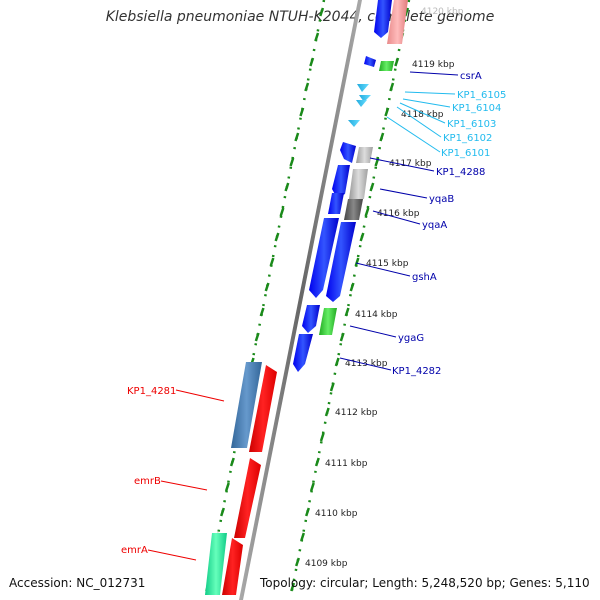  What do you see at coordinates (424, 277) in the screenshot?
I see `label-gshA: gshA` at bounding box center [424, 277].